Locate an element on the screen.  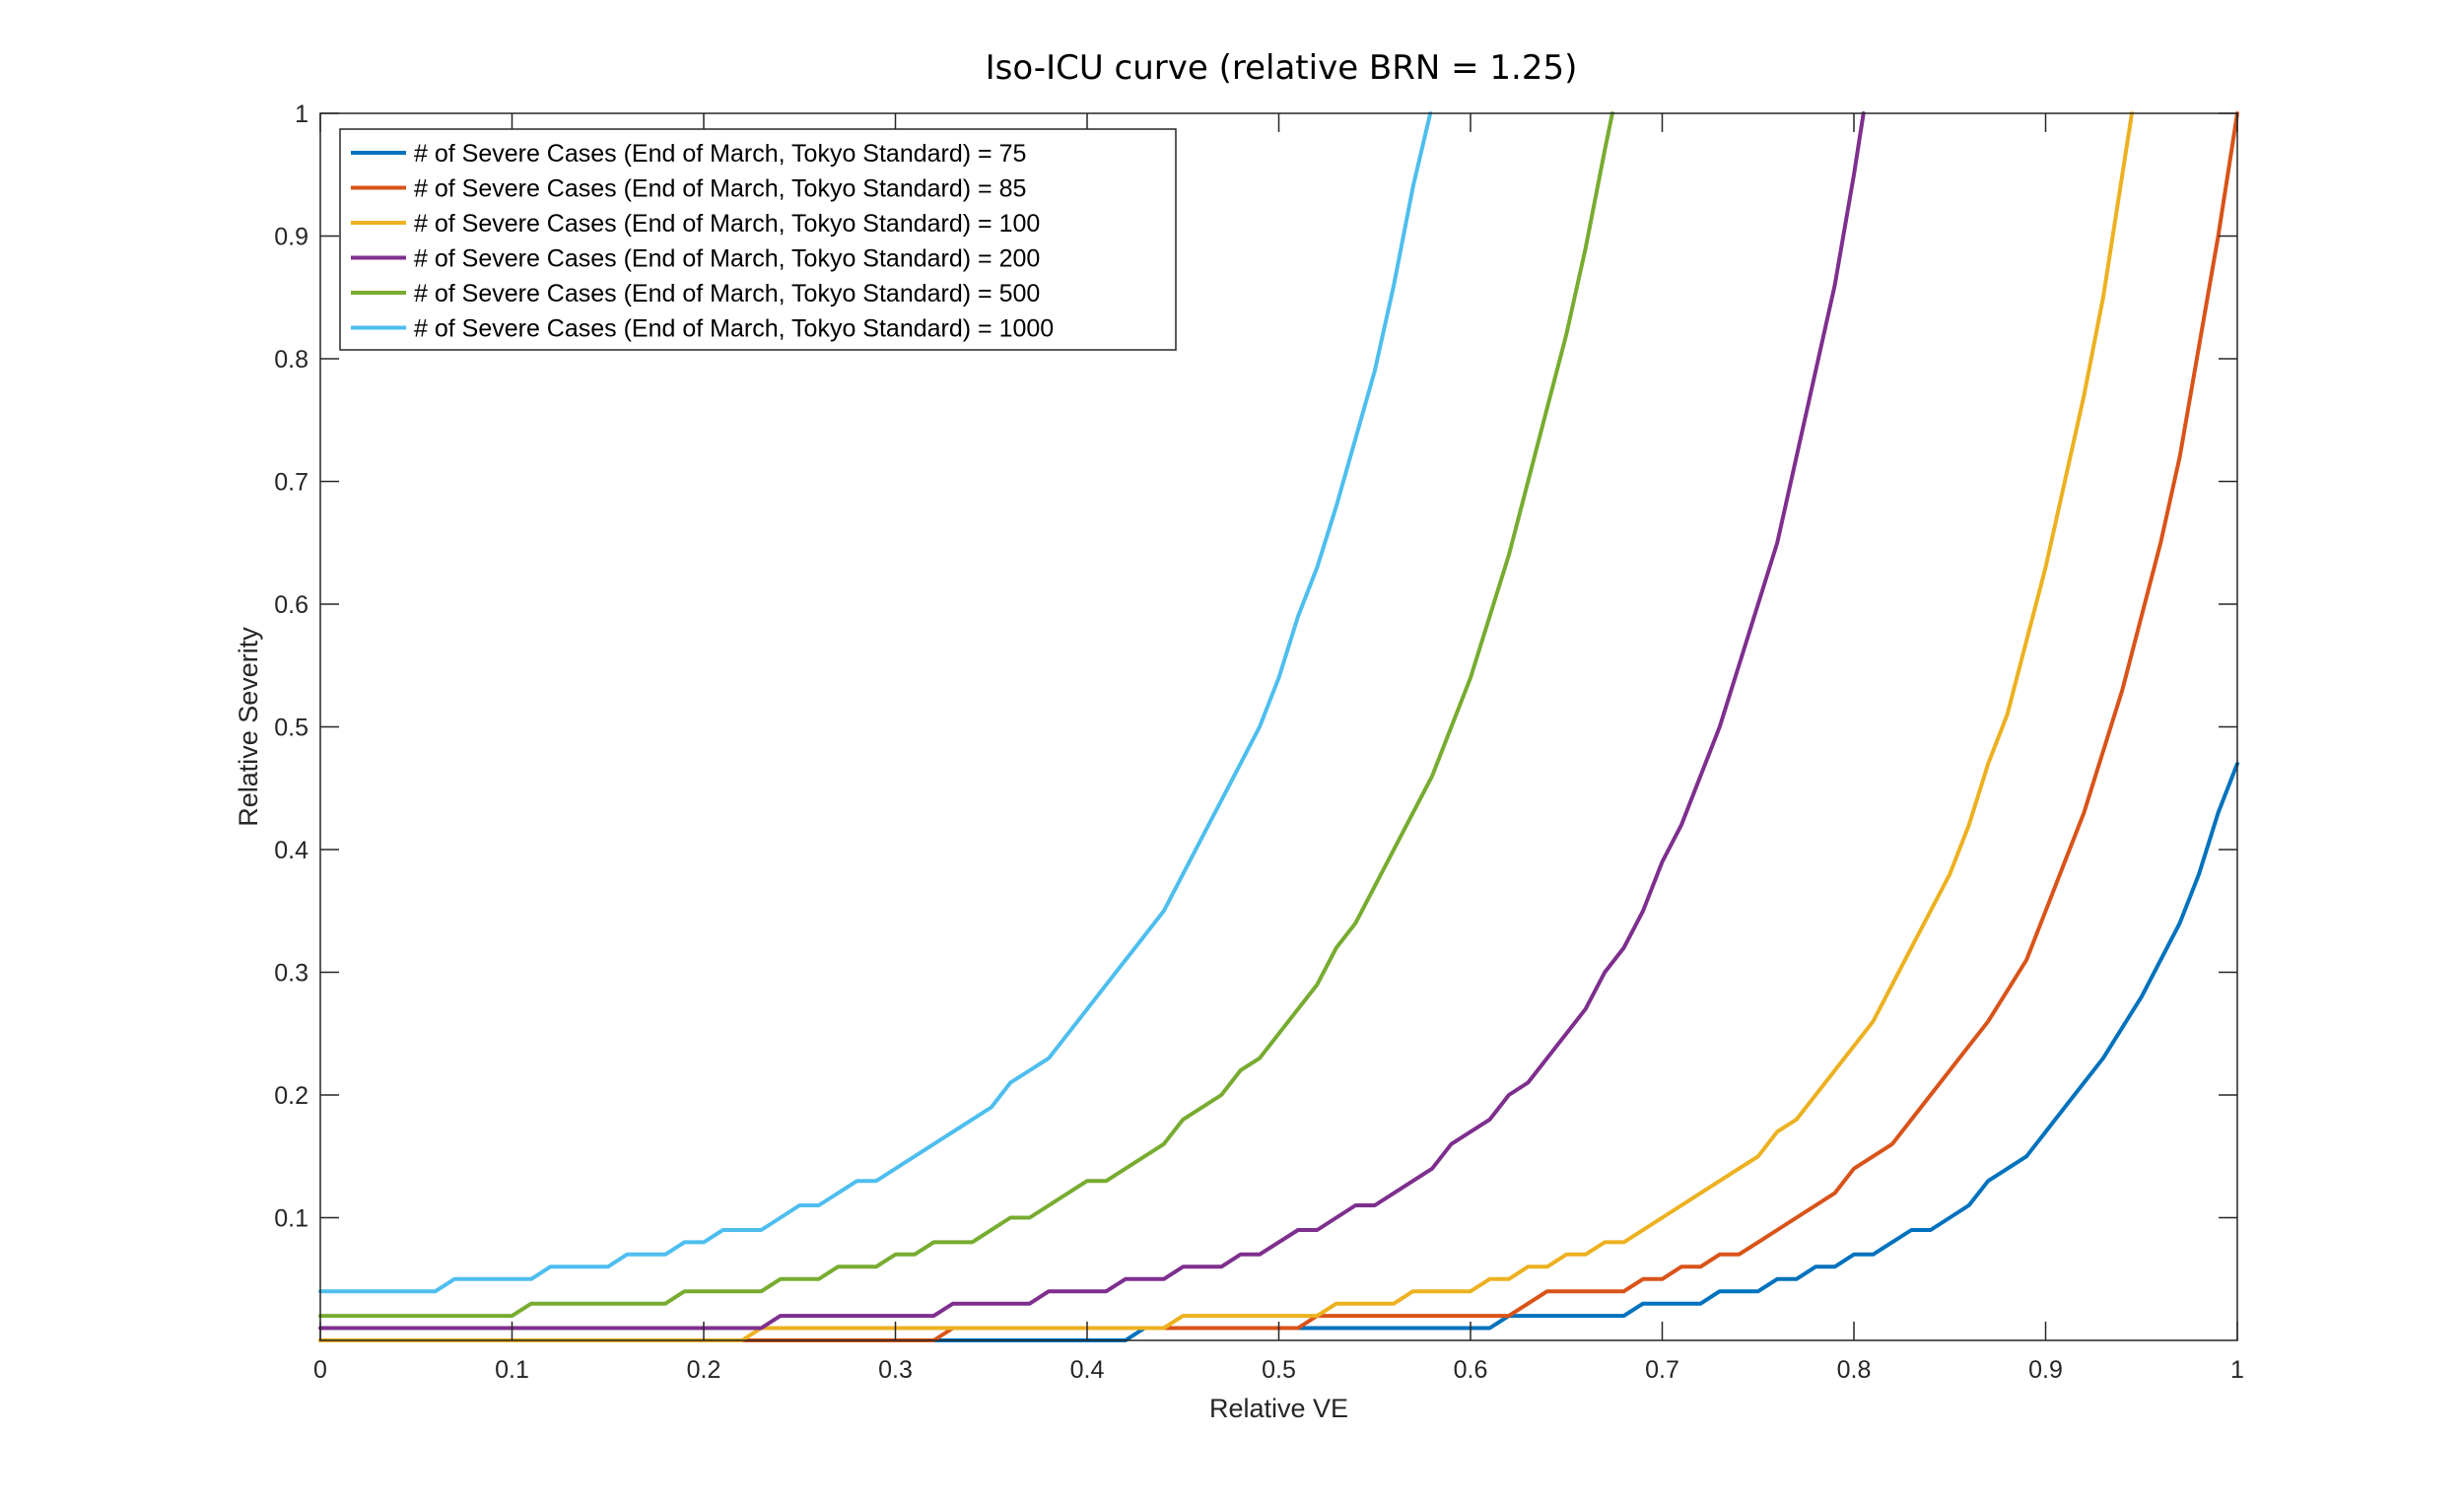
x-tick-label: 1 is located at coordinates (2237, 1370).